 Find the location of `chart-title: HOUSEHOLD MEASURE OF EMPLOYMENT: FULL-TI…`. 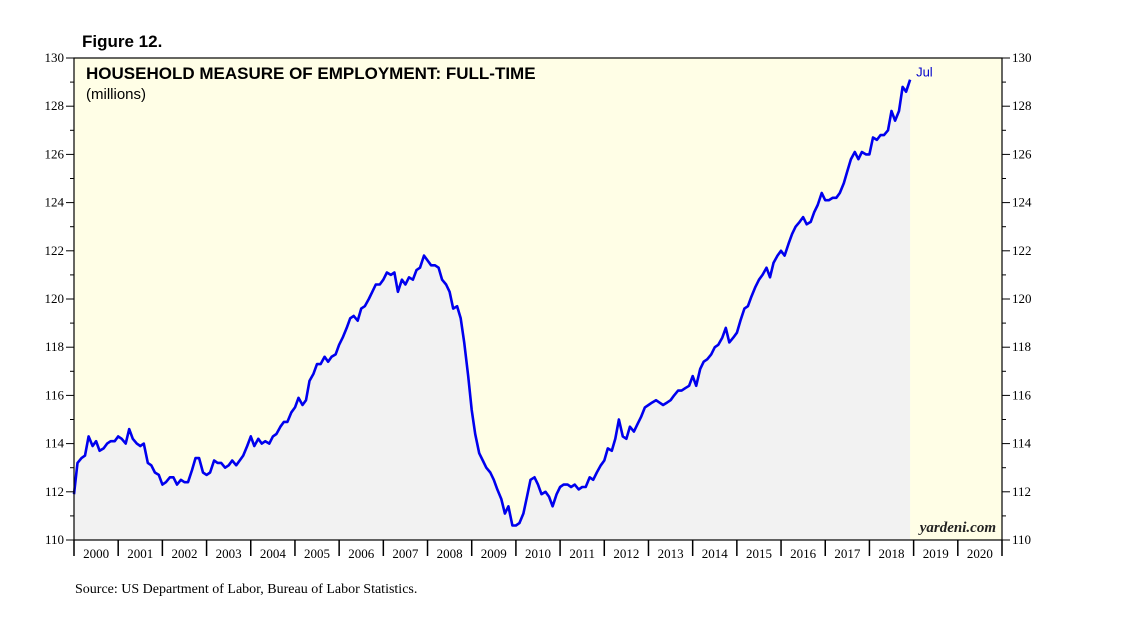

chart-title: HOUSEHOLD MEASURE OF EMPLOYMENT: FULL-TI… is located at coordinates (311, 73).